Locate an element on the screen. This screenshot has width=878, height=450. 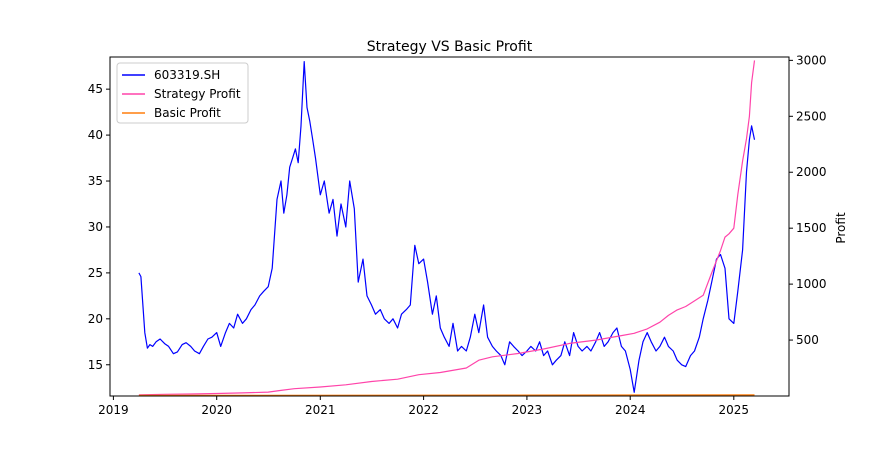
x-tick-label: 2025 is located at coordinates (734, 410).